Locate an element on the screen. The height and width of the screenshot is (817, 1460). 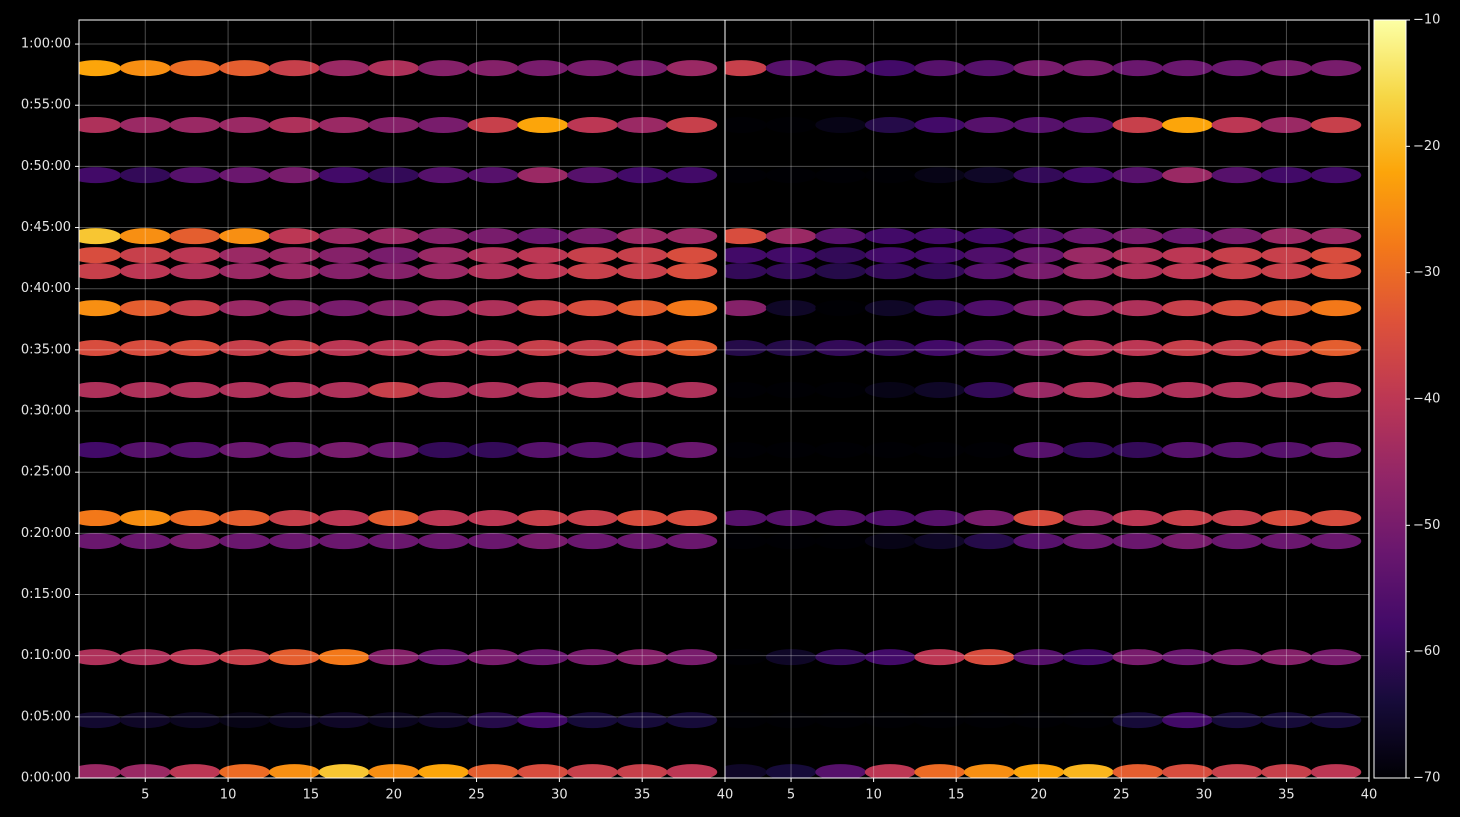
x-tick-label: 40 is located at coordinates (725, 795).